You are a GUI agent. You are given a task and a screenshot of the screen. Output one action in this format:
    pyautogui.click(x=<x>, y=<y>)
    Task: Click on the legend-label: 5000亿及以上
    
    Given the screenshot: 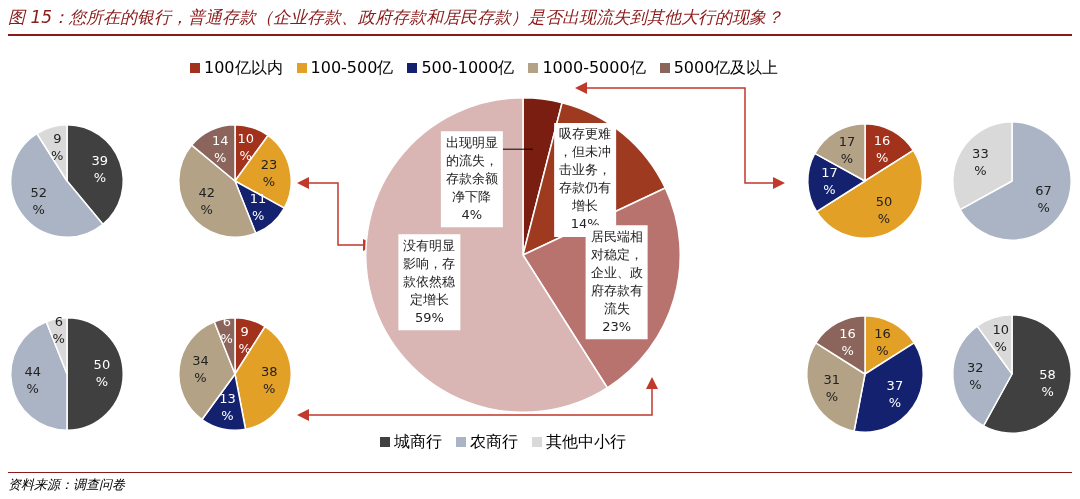 What is the action you would take?
    pyautogui.click(x=725, y=68)
    